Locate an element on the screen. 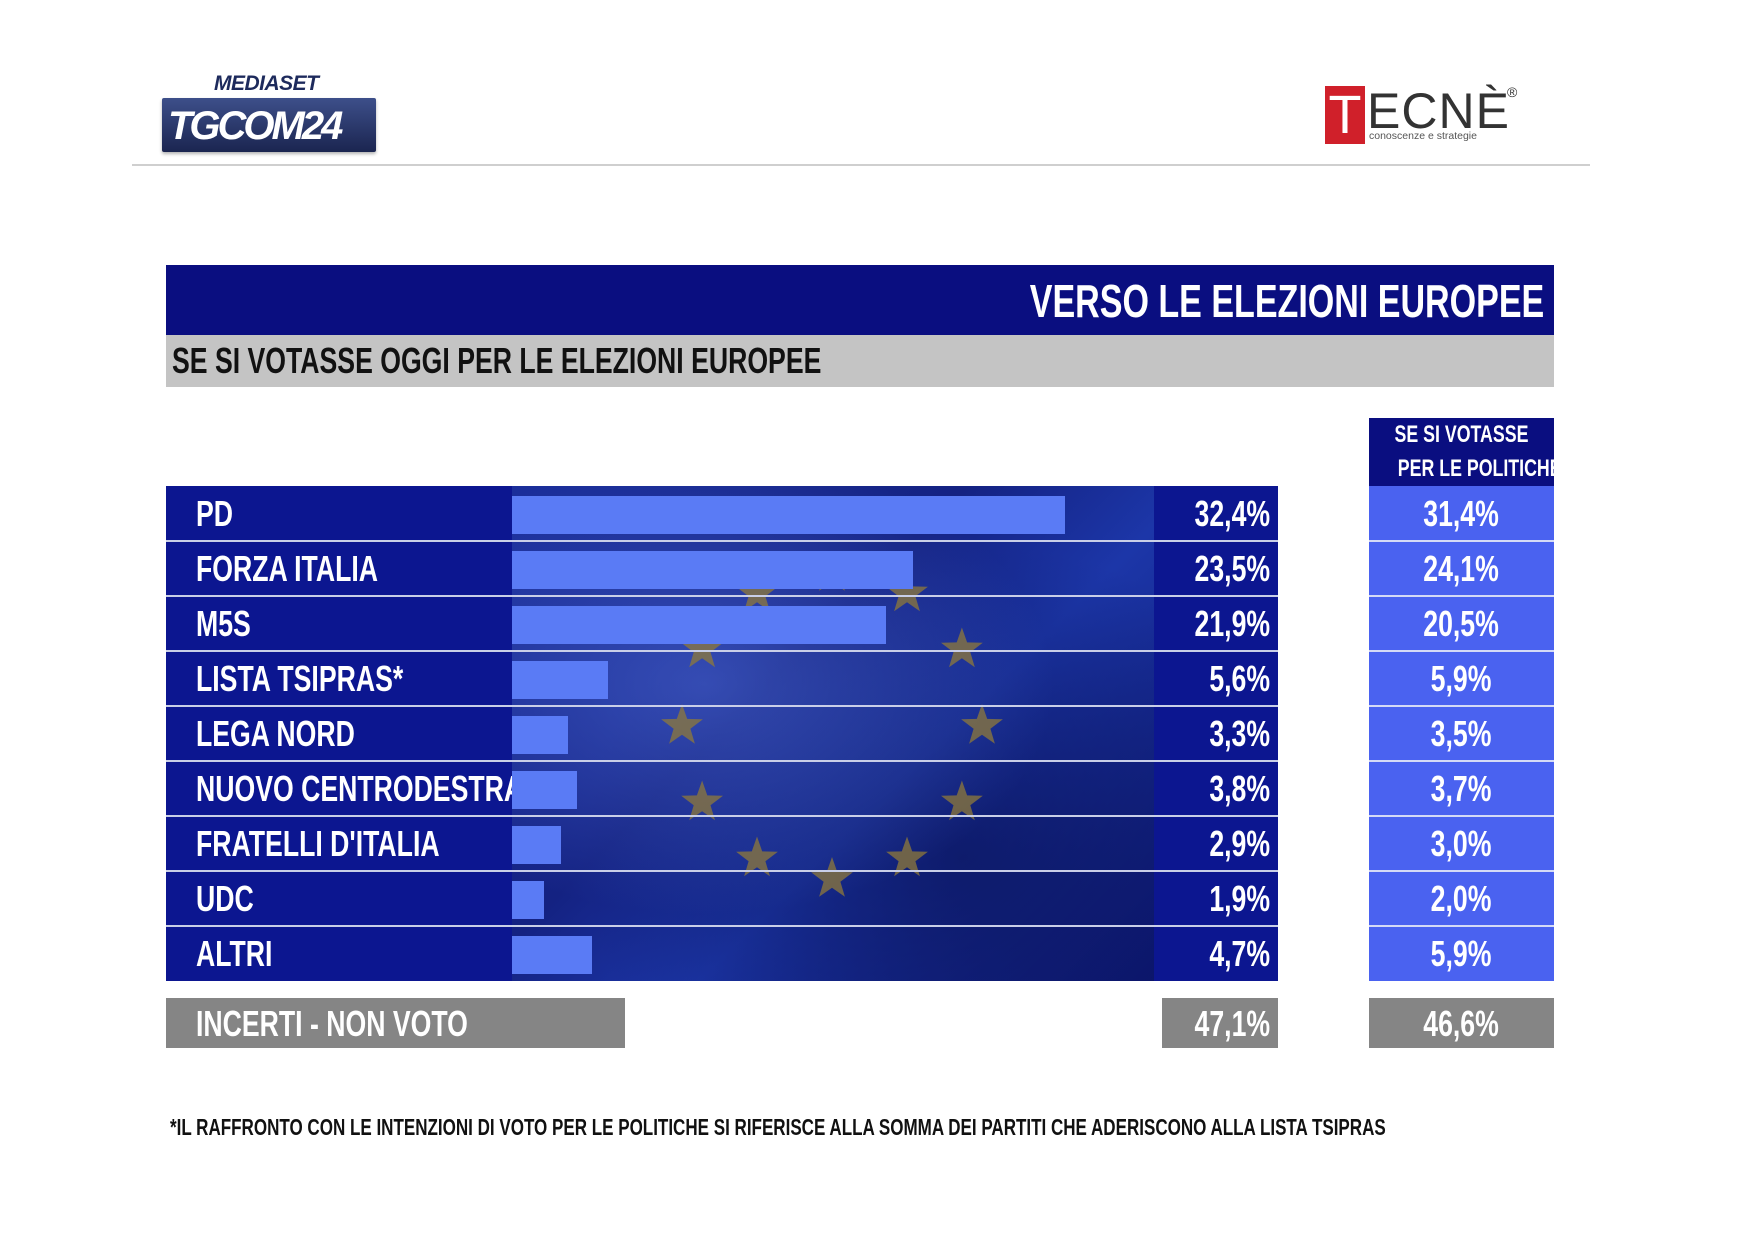  europee-value-label: 3,3% is located at coordinates (1239, 733).